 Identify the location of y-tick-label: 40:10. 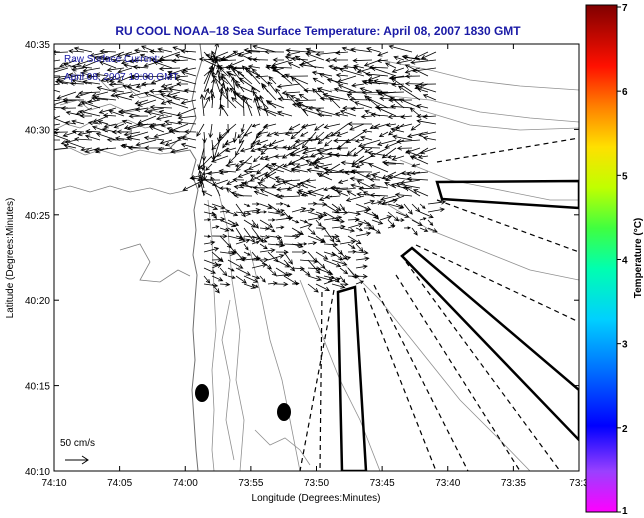
(37, 472).